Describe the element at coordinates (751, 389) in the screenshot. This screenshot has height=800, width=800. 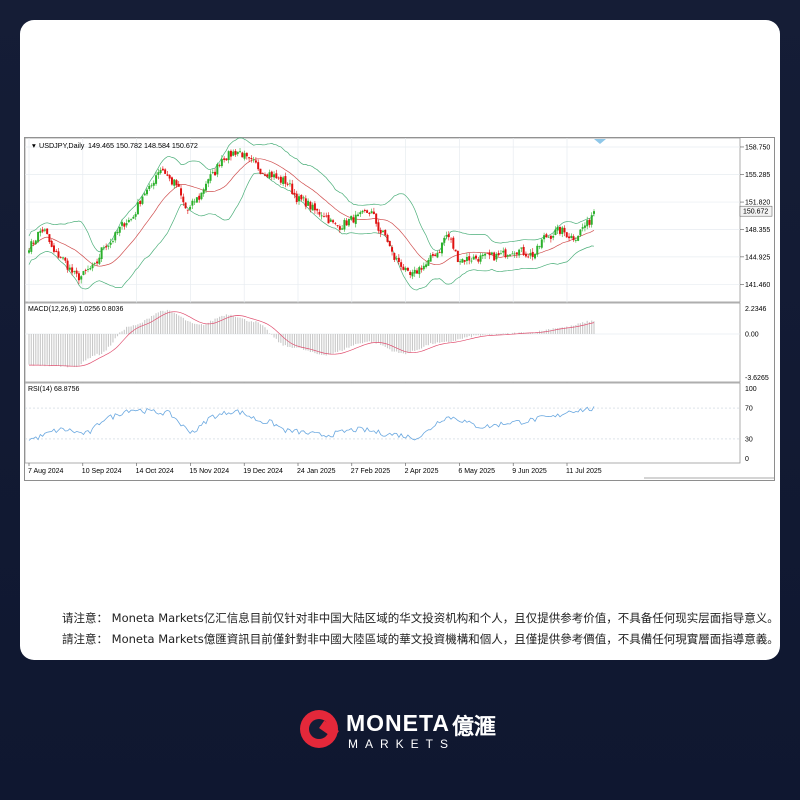
I see `rsi-tick-label: 100` at that location.